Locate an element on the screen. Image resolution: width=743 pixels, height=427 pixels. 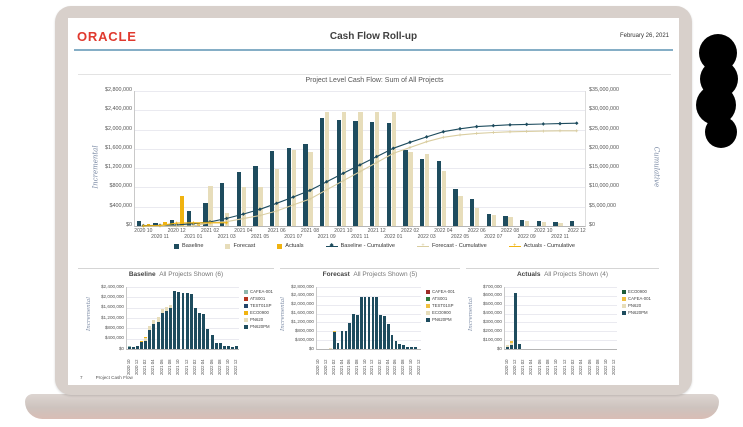
y-axis-tick-left: $400,000 is located at coordinates (120, 205).